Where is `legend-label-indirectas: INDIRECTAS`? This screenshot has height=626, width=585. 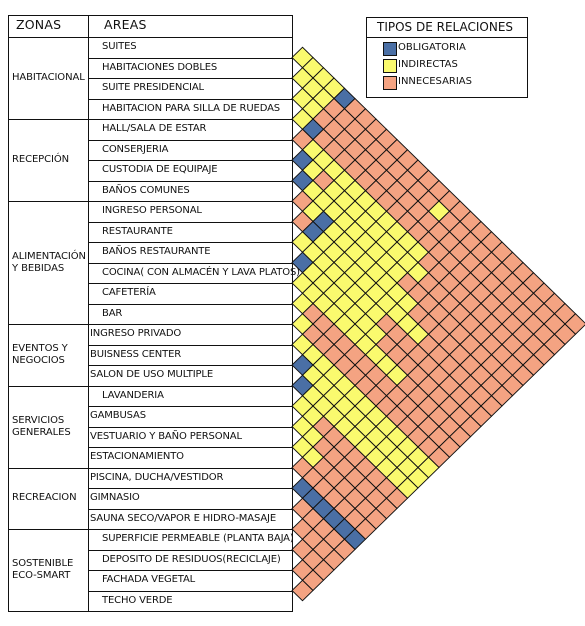 legend-label-indirectas: INDIRECTAS is located at coordinates (428, 64).